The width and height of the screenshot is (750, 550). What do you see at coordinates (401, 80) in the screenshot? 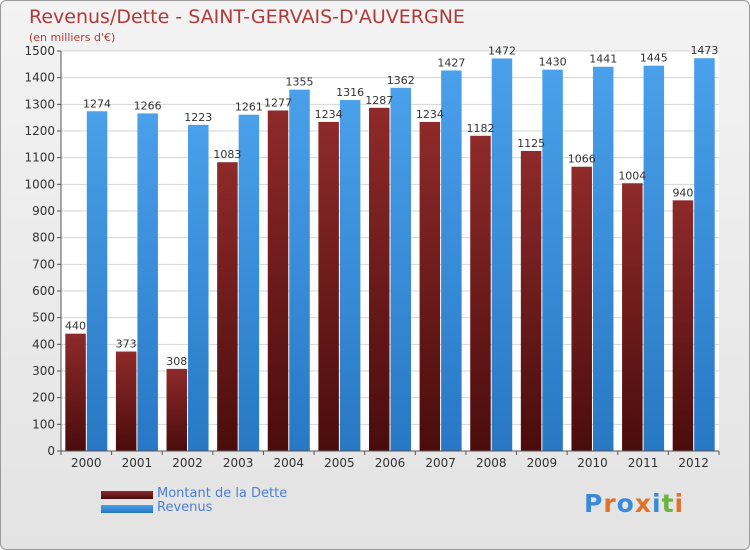
I see `data-label: 1362` at bounding box center [401, 80].